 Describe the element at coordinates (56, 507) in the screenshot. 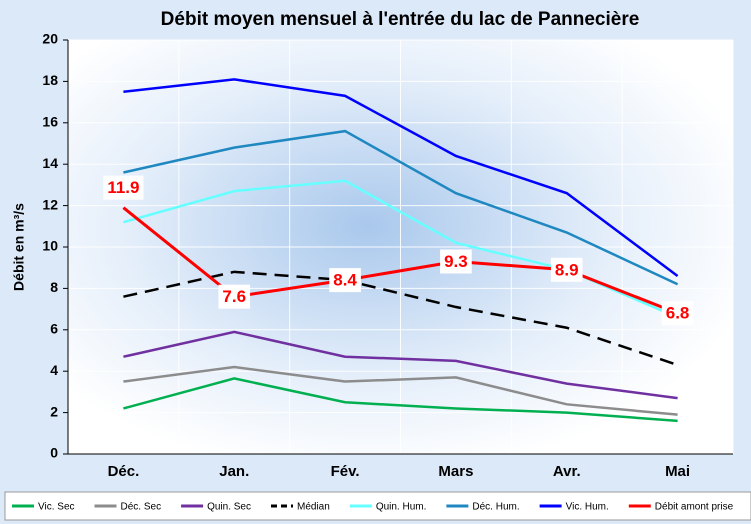

I see `legend-label: Vic. Sec` at that location.